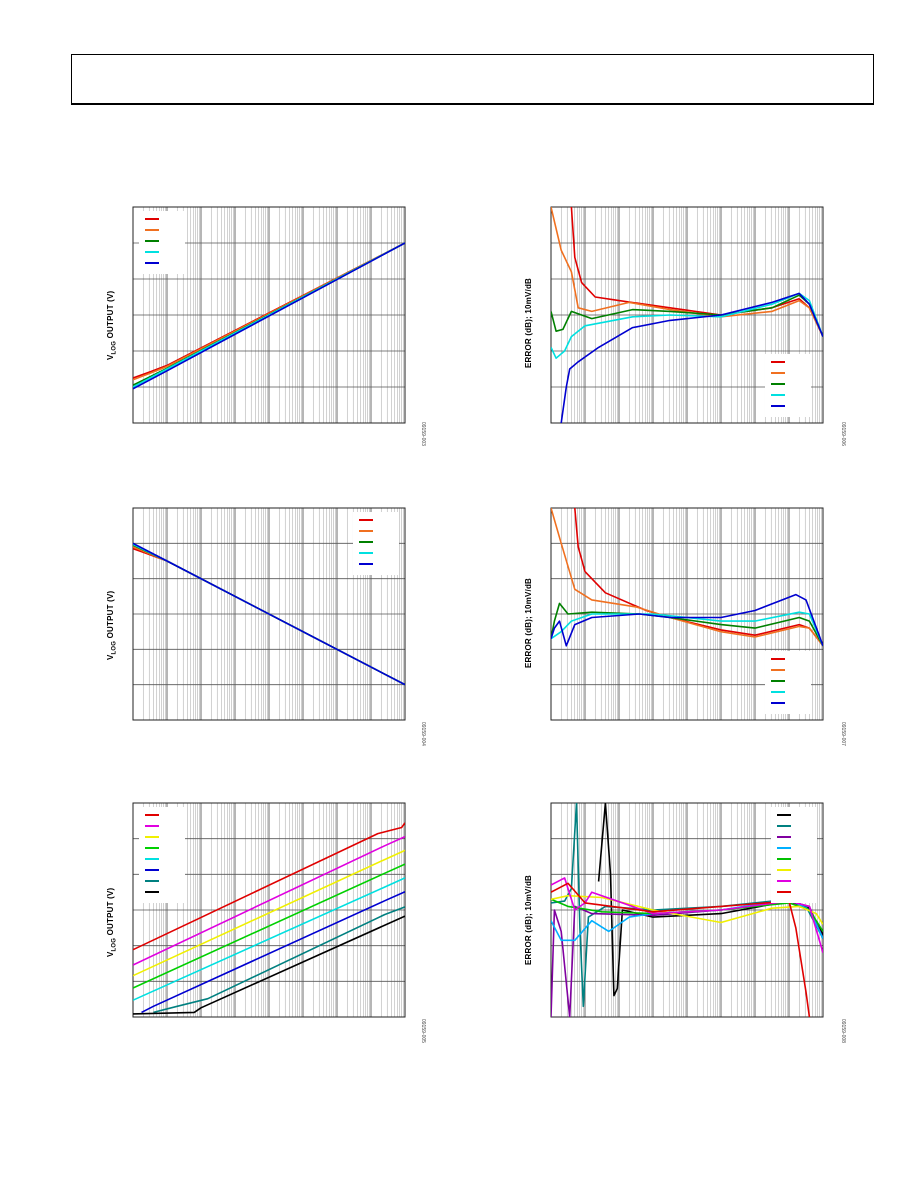 The image size is (918, 1188). Describe the element at coordinates (423, 434) in the screenshot. I see `figure-code: 09159-003` at that location.